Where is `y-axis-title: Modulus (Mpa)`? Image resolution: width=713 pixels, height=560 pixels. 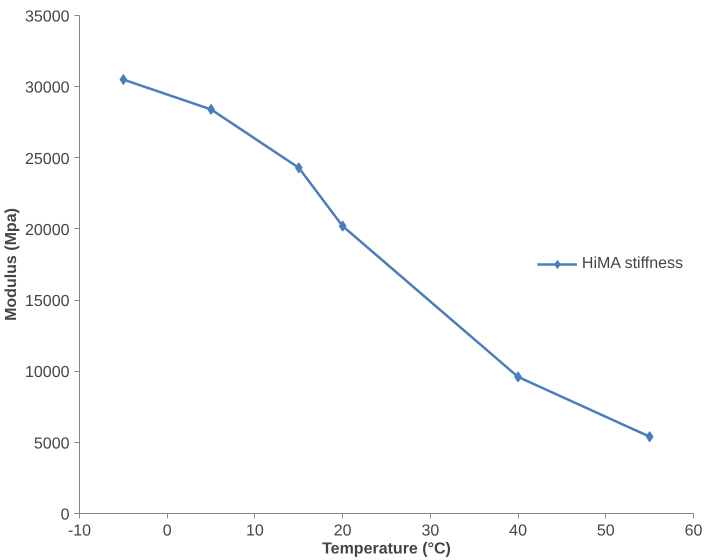
y-axis-title: Modulus (Mpa) is located at coordinates (11, 264).